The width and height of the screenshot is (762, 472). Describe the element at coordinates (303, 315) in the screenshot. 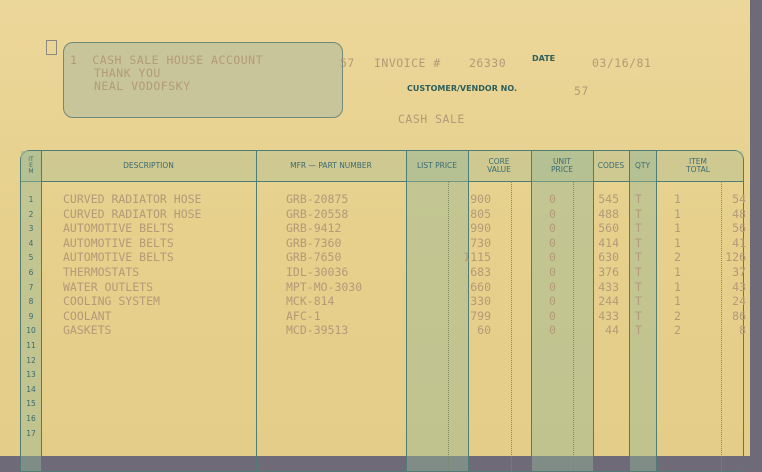

I see `cell-part: AFC-1` at that location.